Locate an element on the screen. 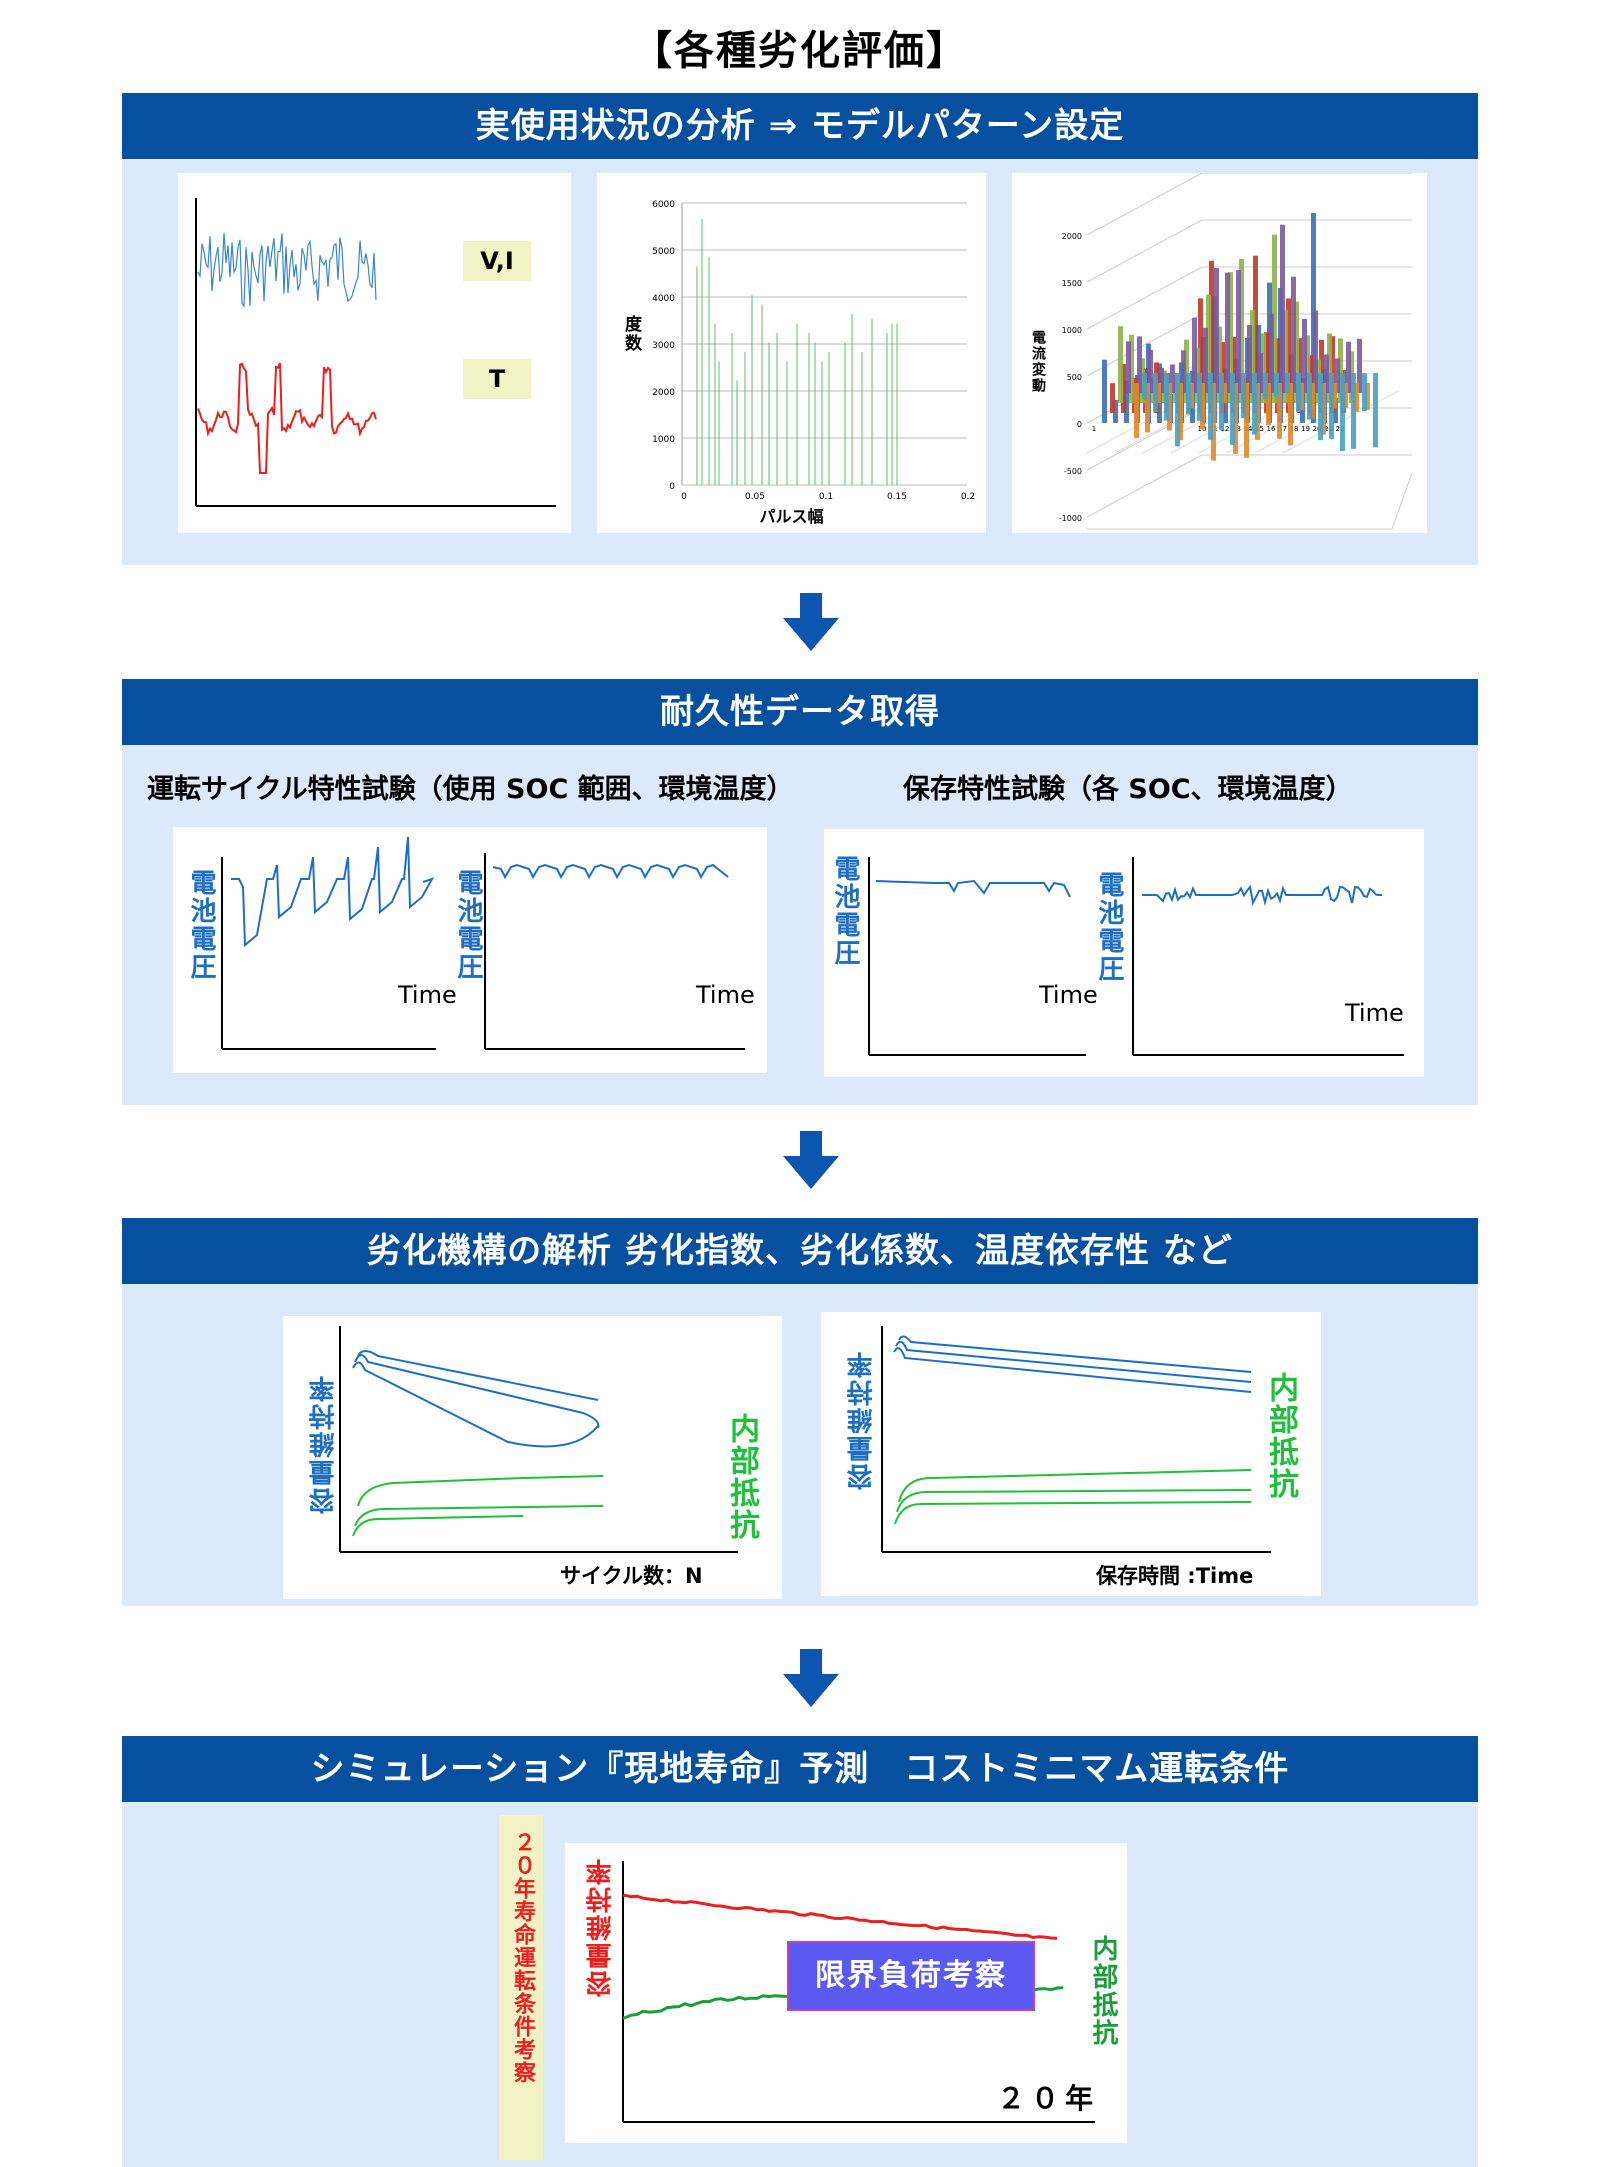 Image resolution: width=1600 pixels, height=2167 pixels. histogram-y-tick: 6000 is located at coordinates (663, 205).